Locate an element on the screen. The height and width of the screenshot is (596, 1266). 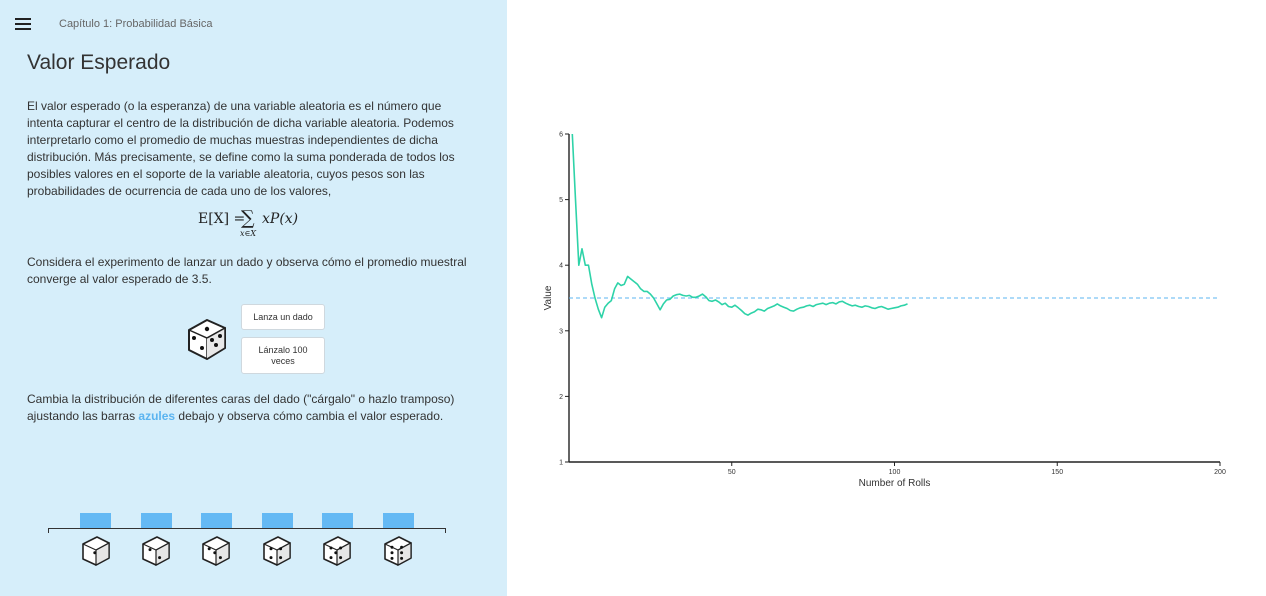
x-tick-label: 50 is located at coordinates (732, 472).